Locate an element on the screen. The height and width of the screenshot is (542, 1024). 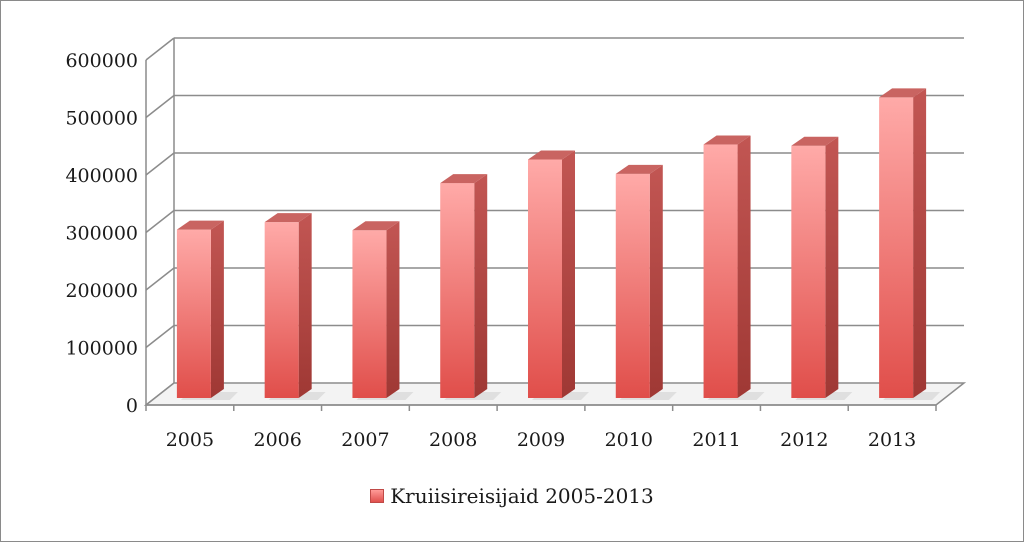
legend-label: Kruiisireisijaid 2005-2013 is located at coordinates (522, 496).